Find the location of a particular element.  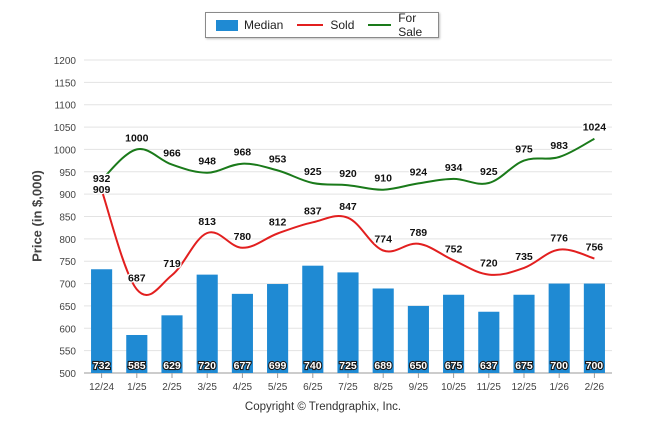

median-value-label: 699 is located at coordinates (278, 366).